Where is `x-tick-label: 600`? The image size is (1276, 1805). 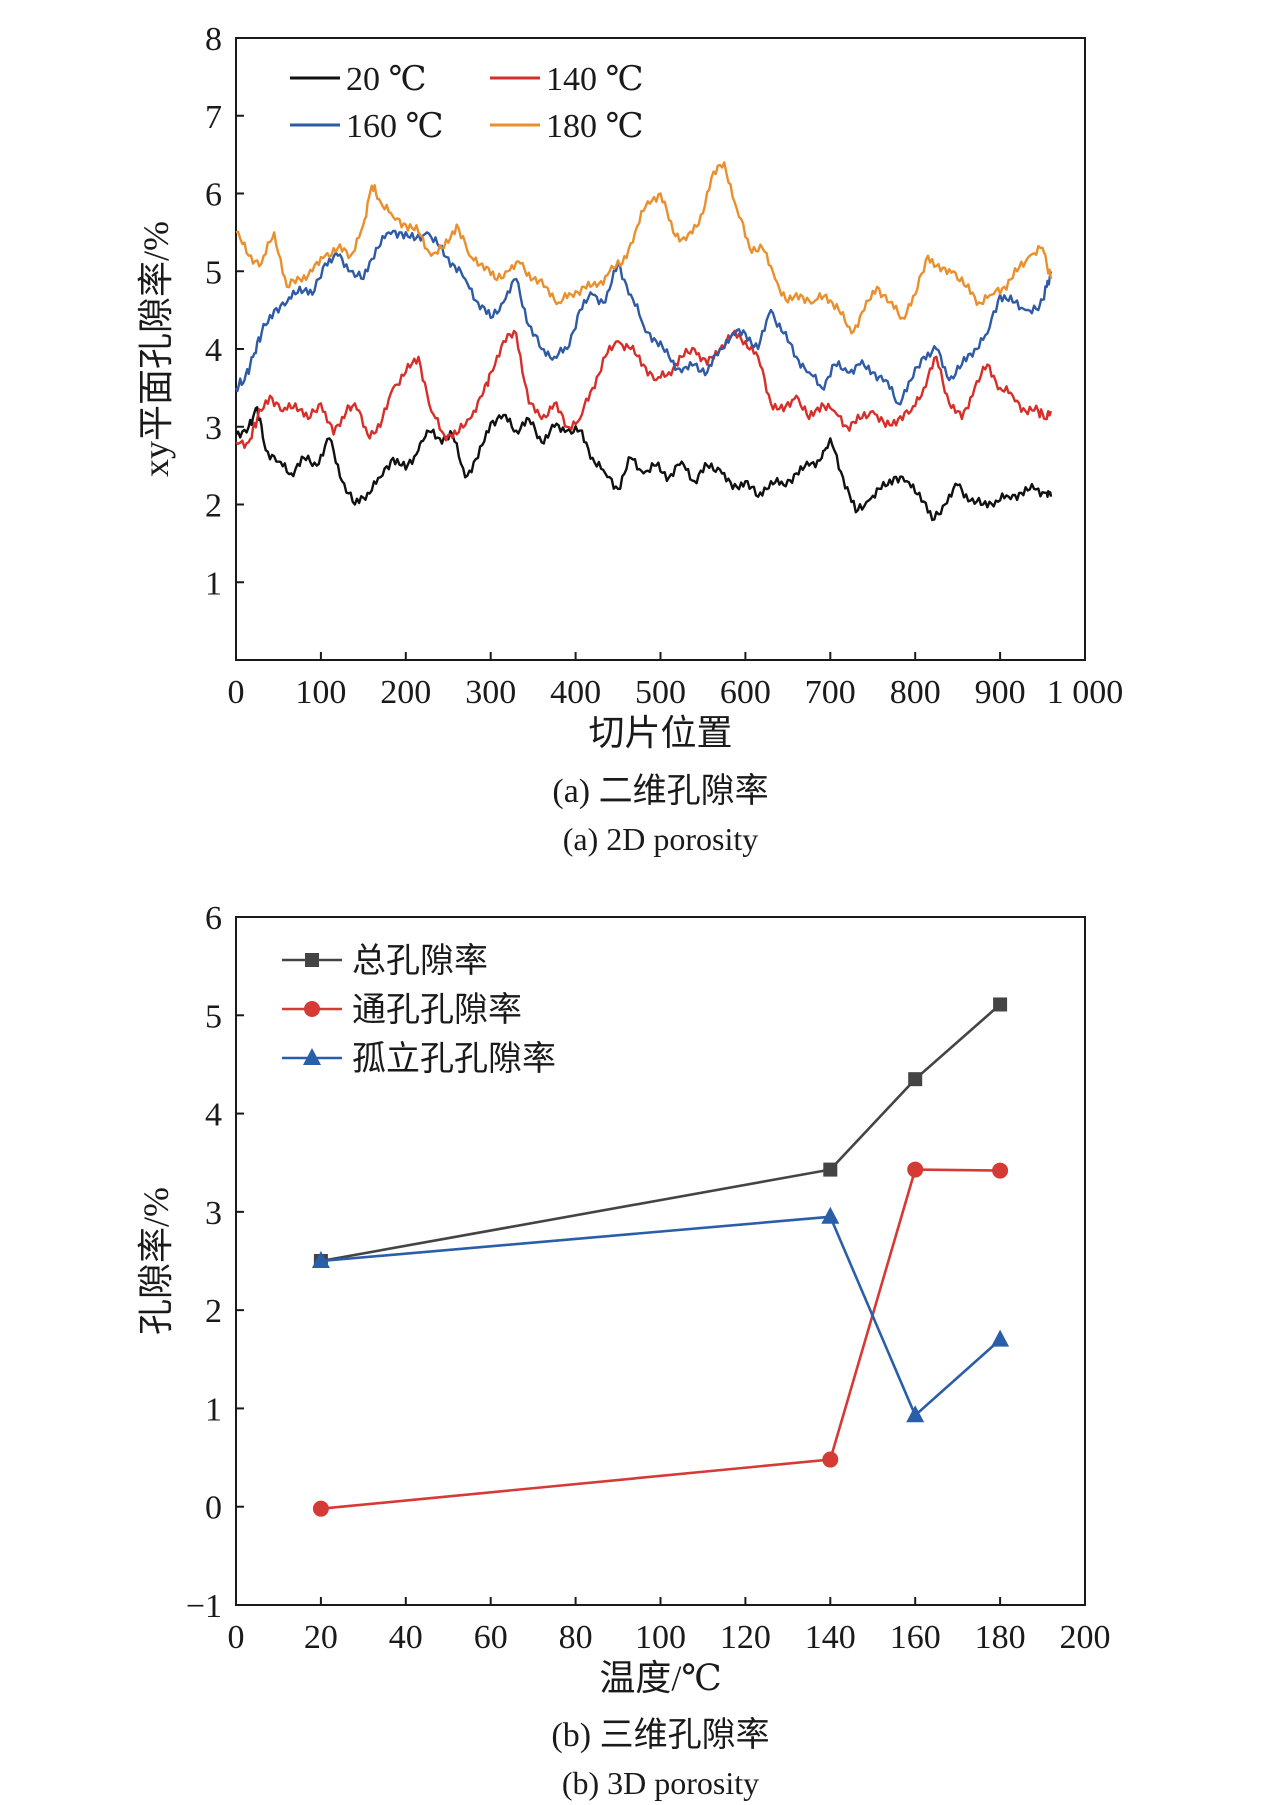 x-tick-label: 600 is located at coordinates (745, 692).